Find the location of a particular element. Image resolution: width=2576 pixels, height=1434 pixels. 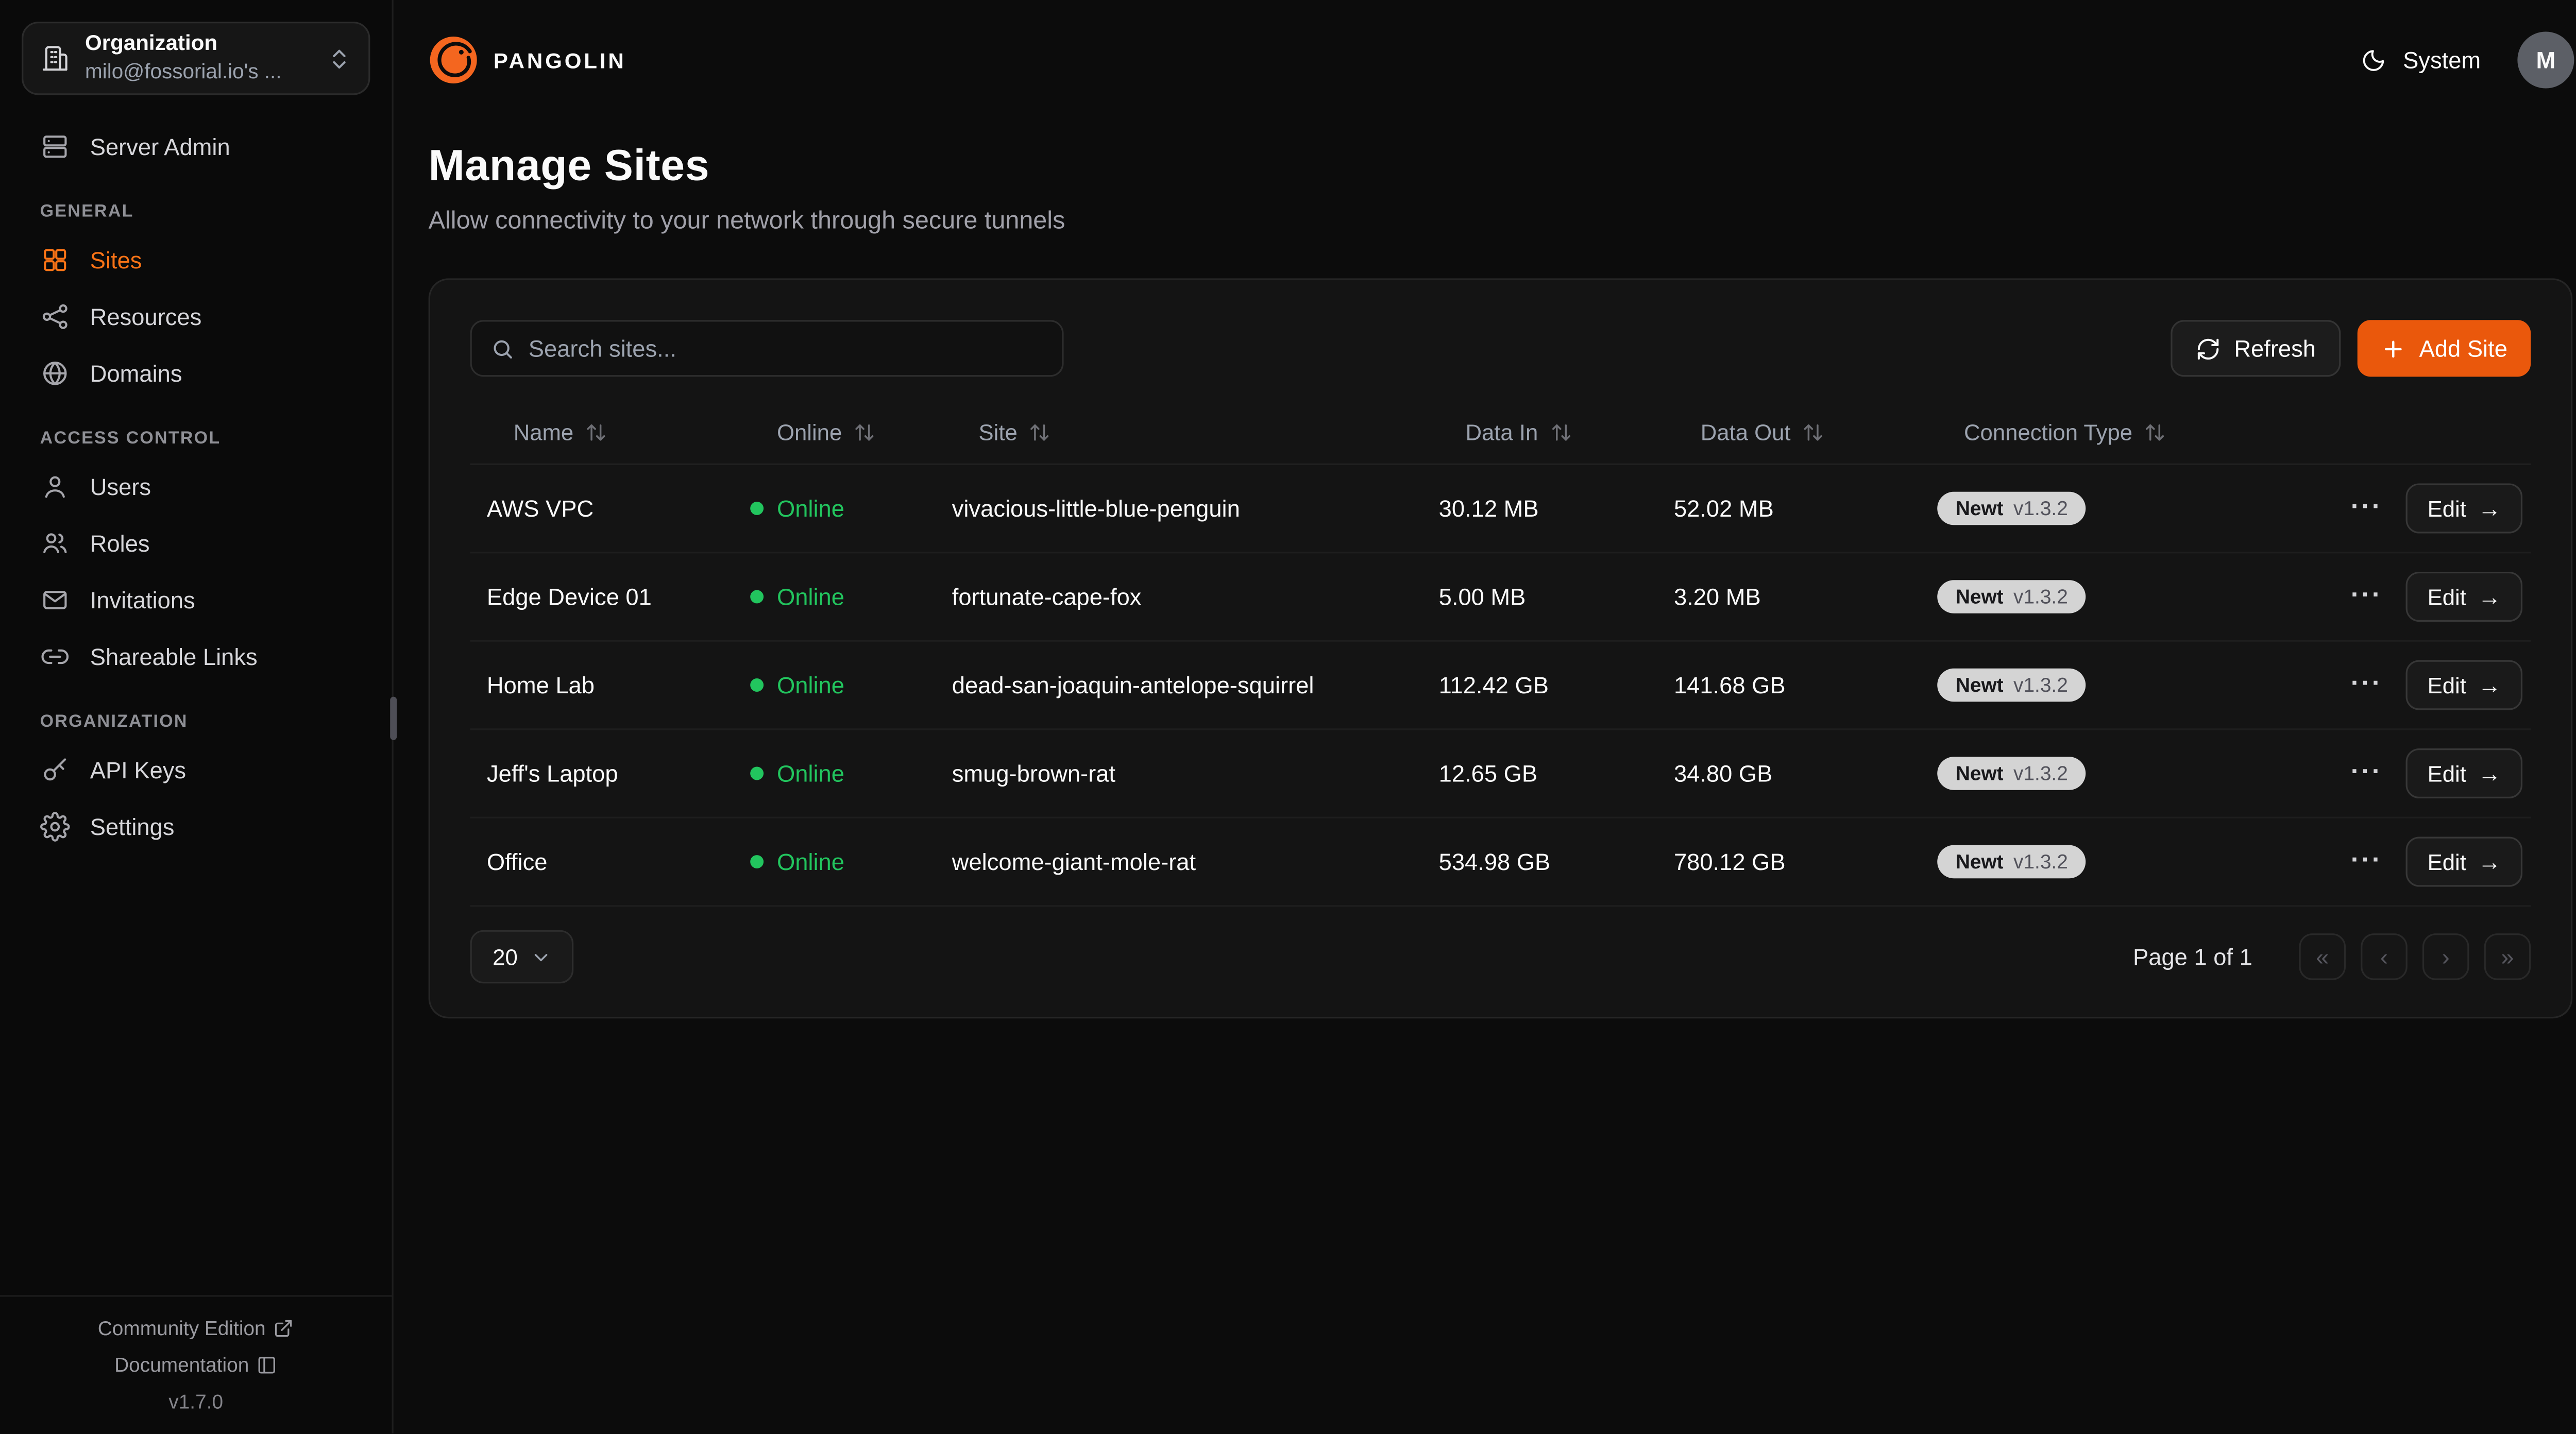

external-link-icon is located at coordinates (284, 1329).